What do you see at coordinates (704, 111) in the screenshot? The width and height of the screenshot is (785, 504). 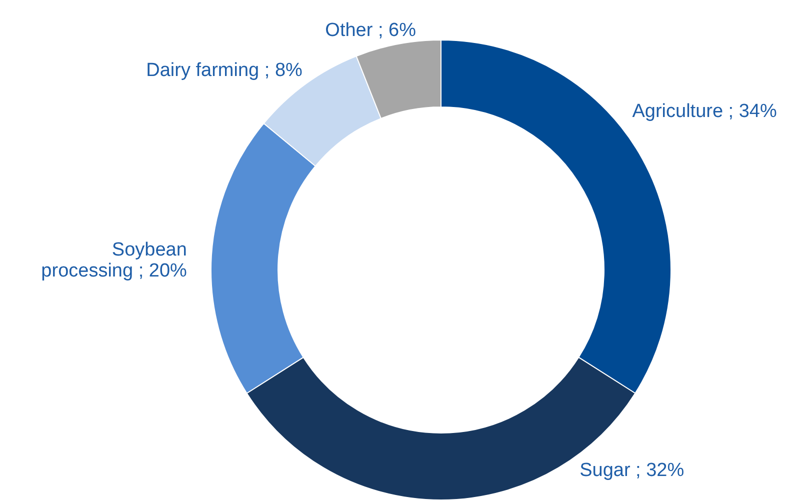 I see `slice-label: Agriculture ; 34%` at bounding box center [704, 111].